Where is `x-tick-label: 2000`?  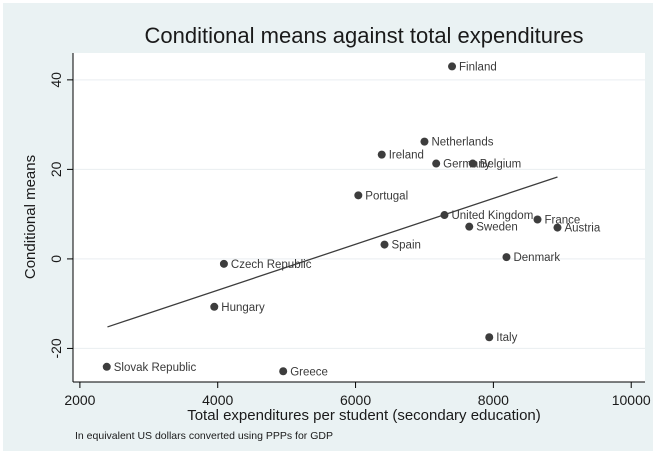
x-tick-label: 2000 is located at coordinates (79, 400).